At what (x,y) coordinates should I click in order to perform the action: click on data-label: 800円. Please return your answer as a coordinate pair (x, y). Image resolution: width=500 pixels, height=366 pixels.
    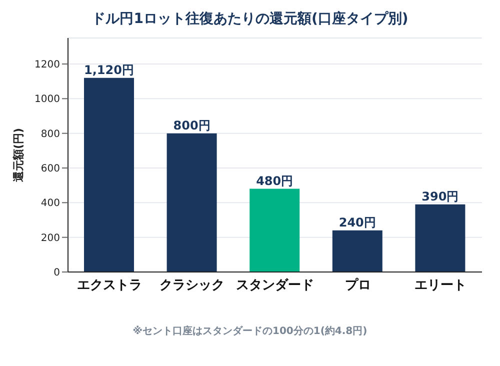
    Looking at the image, I should click on (191, 125).